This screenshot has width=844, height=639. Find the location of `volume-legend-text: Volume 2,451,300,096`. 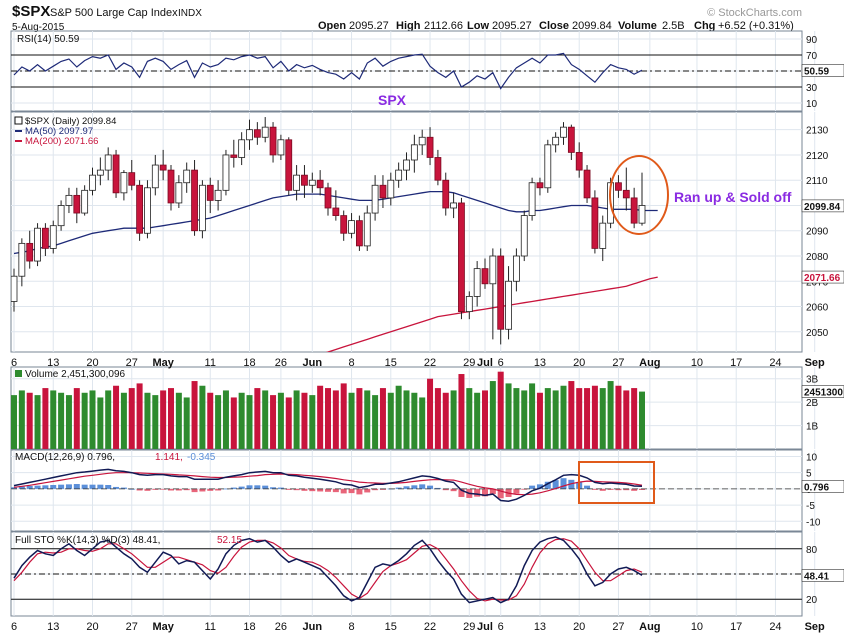

volume-legend-text: Volume 2,451,300,096 is located at coordinates (75, 374).